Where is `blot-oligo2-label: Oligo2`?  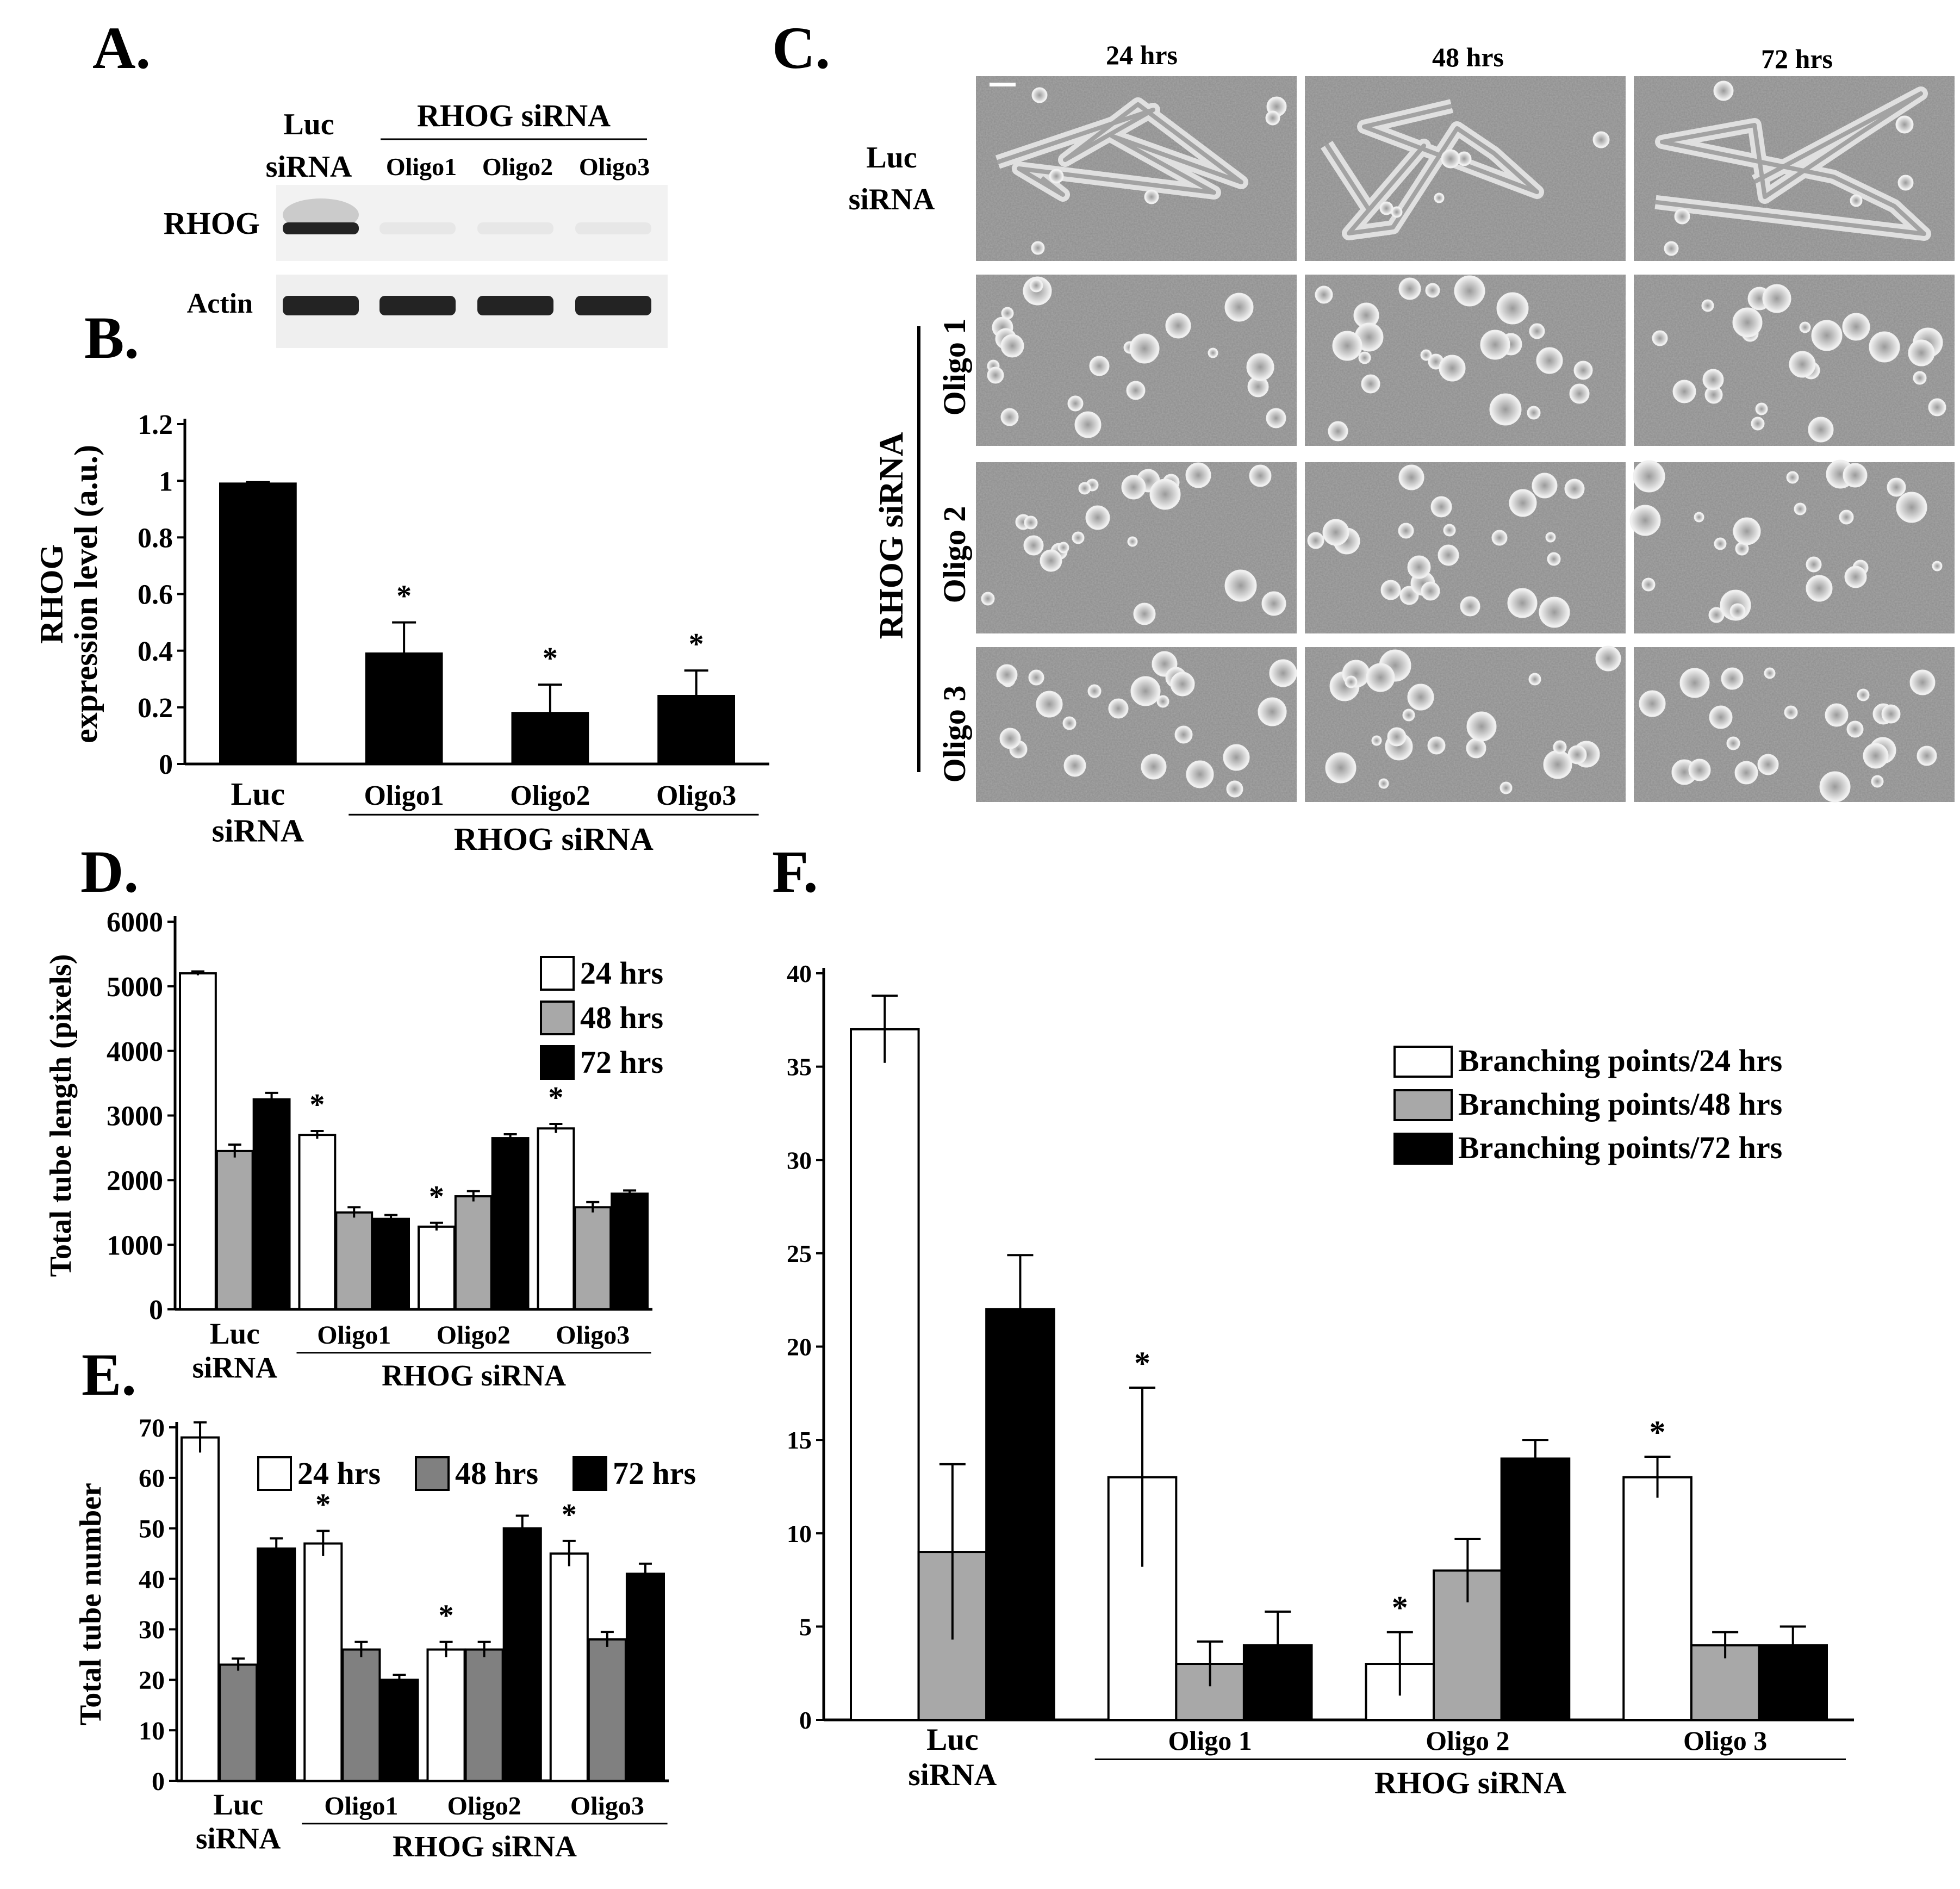 blot-oligo2-label: Oligo2 is located at coordinates (517, 167).